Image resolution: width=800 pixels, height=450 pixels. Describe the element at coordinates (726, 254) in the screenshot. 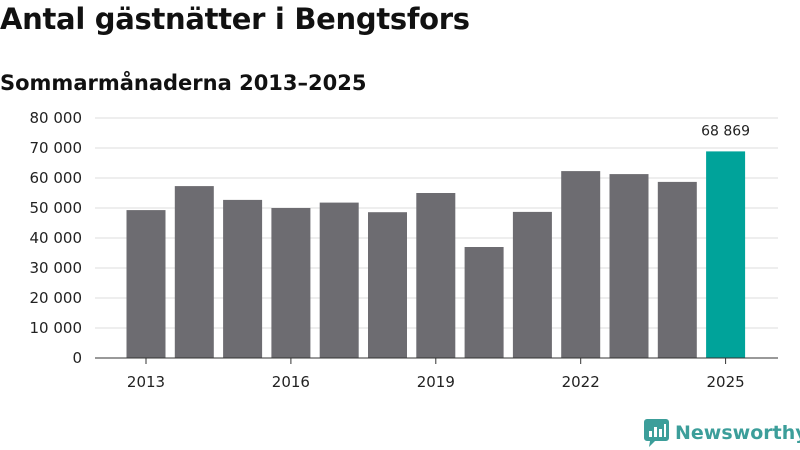

I see `bar-2025` at that location.